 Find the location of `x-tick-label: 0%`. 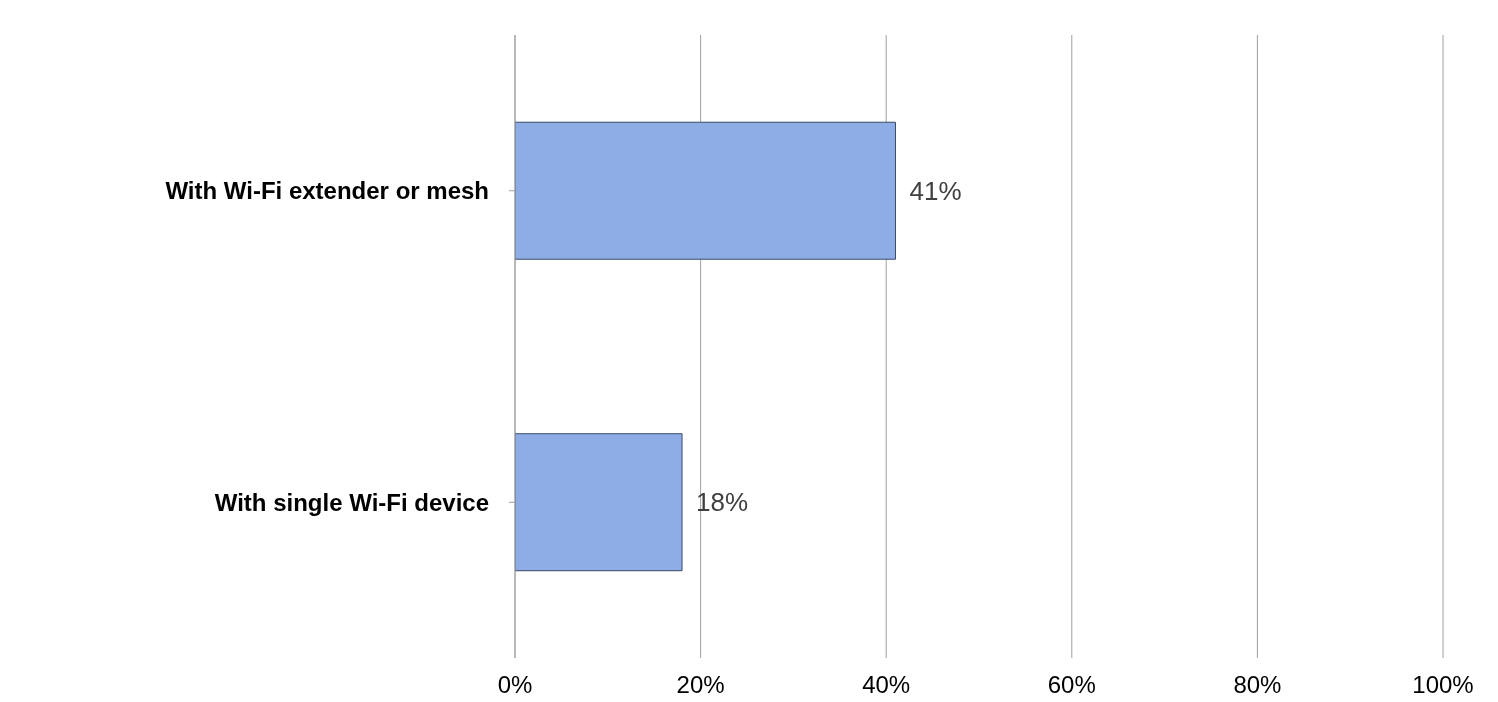

x-tick-label: 0% is located at coordinates (515, 685).